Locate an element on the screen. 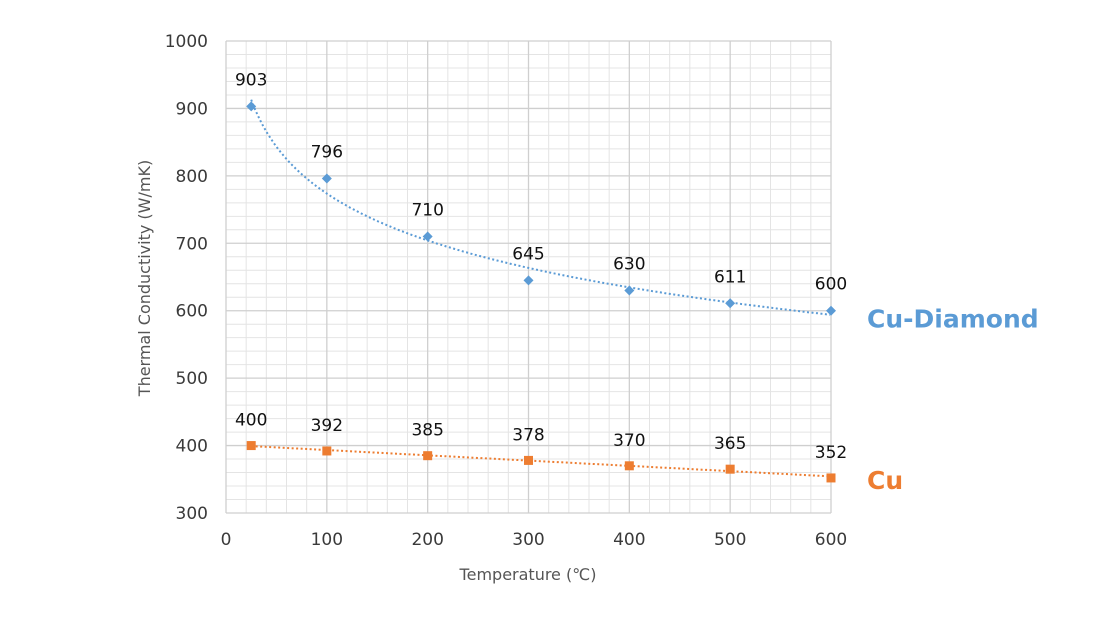  x-tick-label: 400 is located at coordinates (629, 540).